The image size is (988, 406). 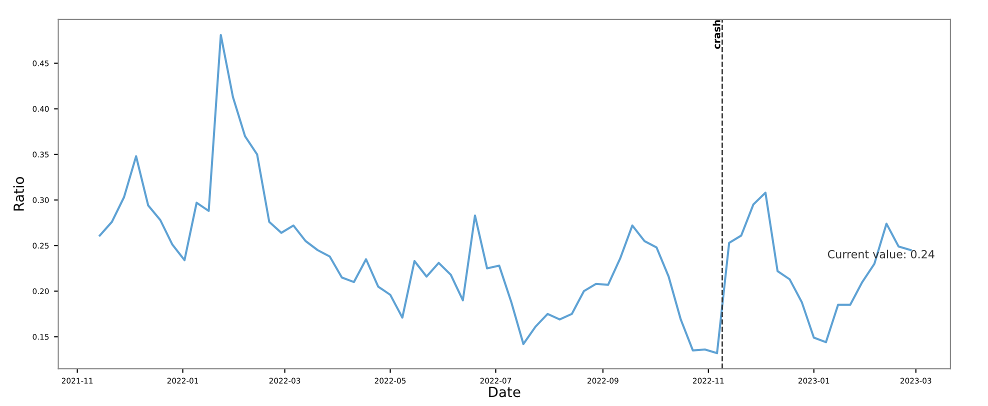 I want to click on y-axis-title: Ratio, so click(x=18, y=194).